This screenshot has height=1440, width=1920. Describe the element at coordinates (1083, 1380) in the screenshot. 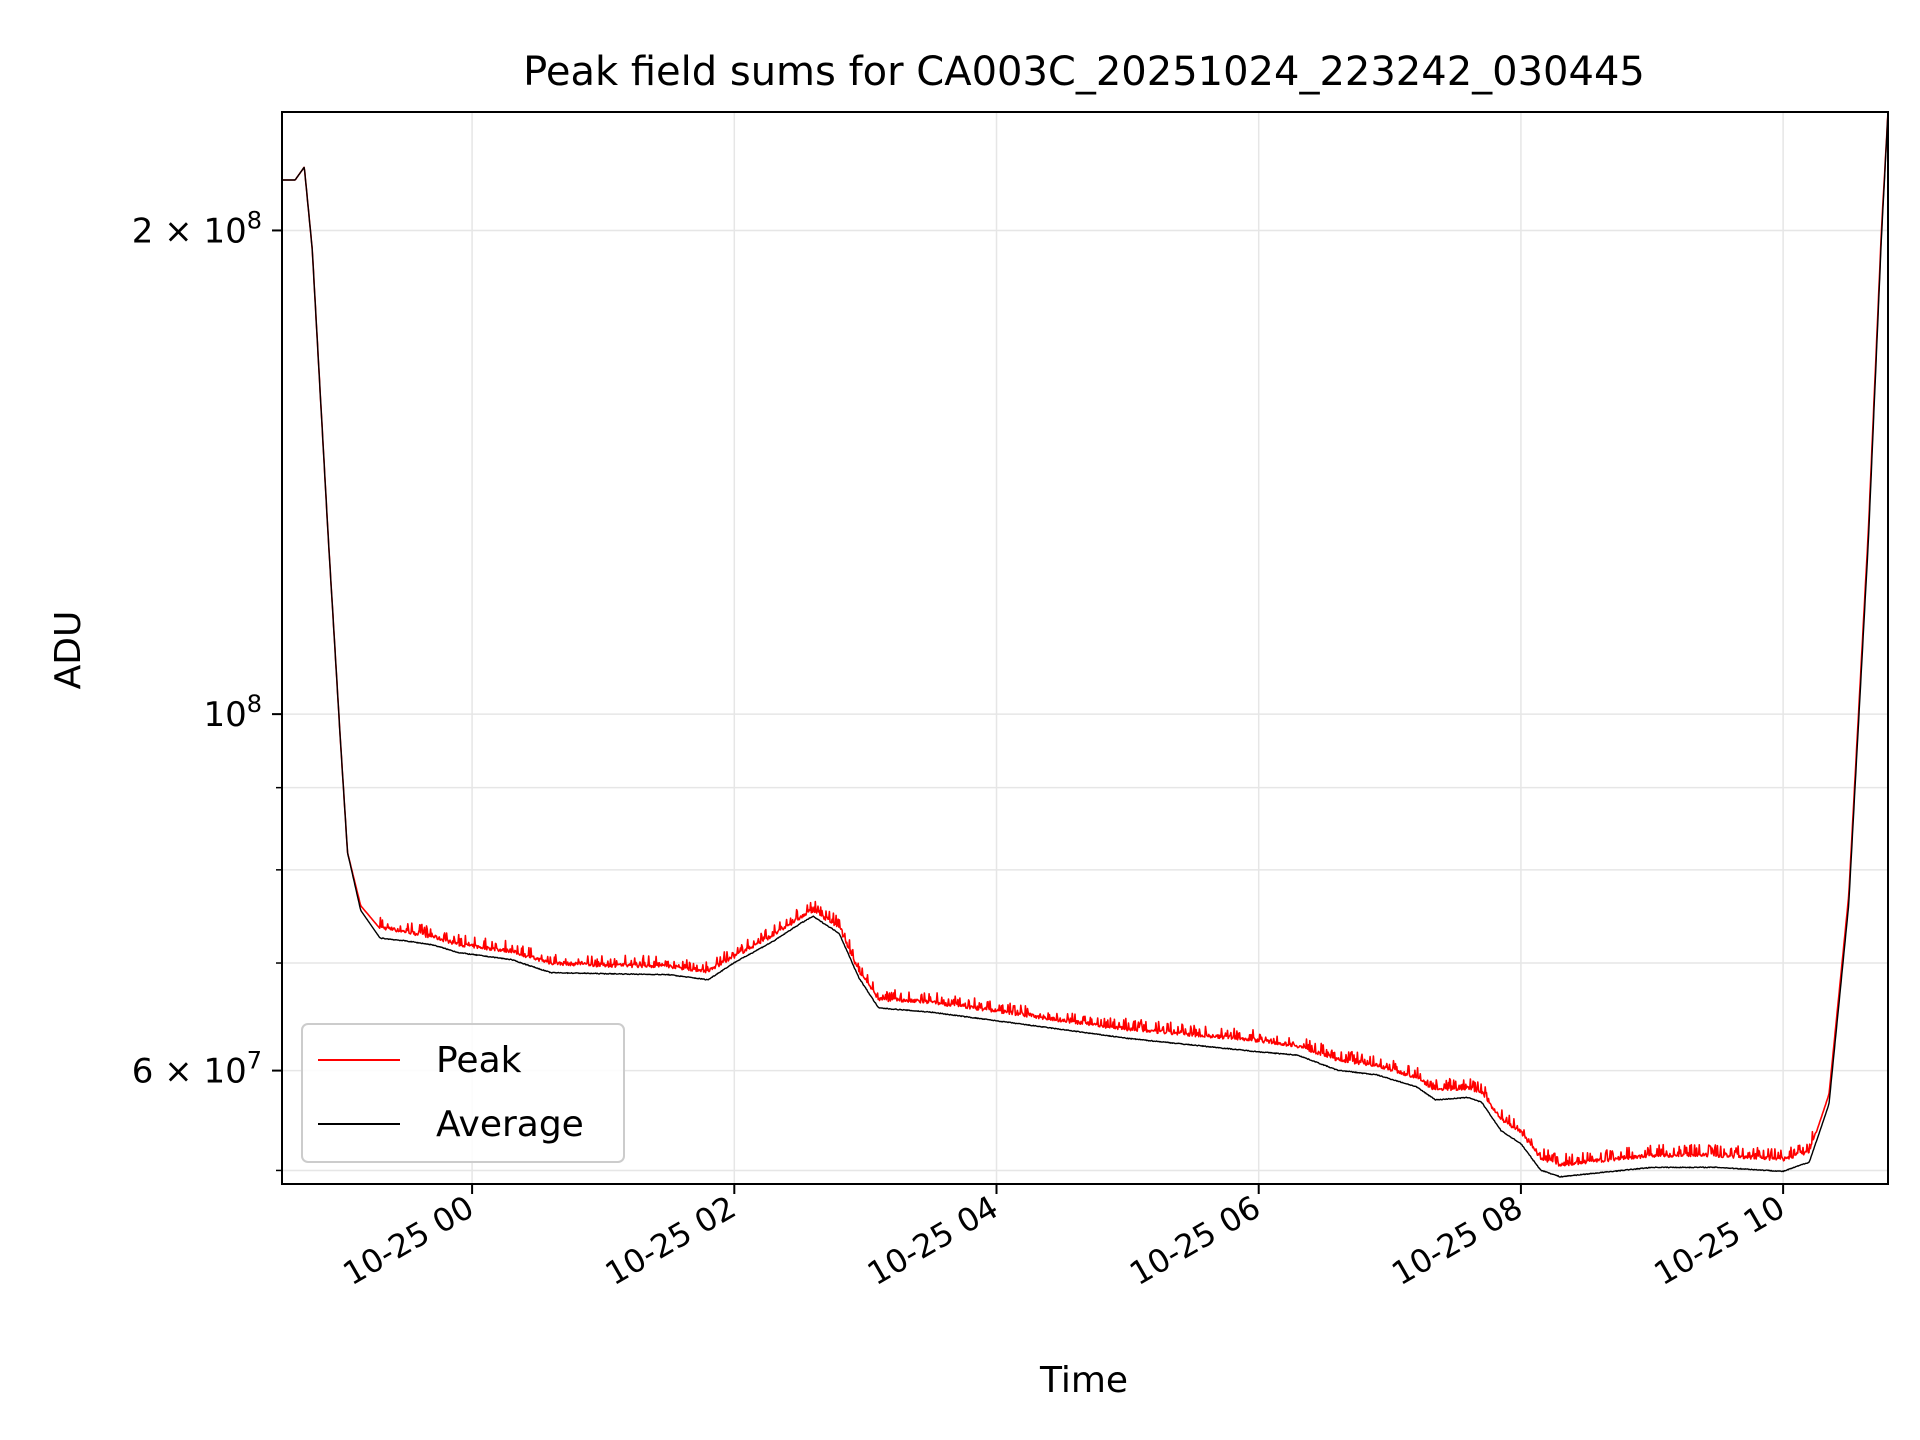

I see `x-axis-label: Time` at that location.